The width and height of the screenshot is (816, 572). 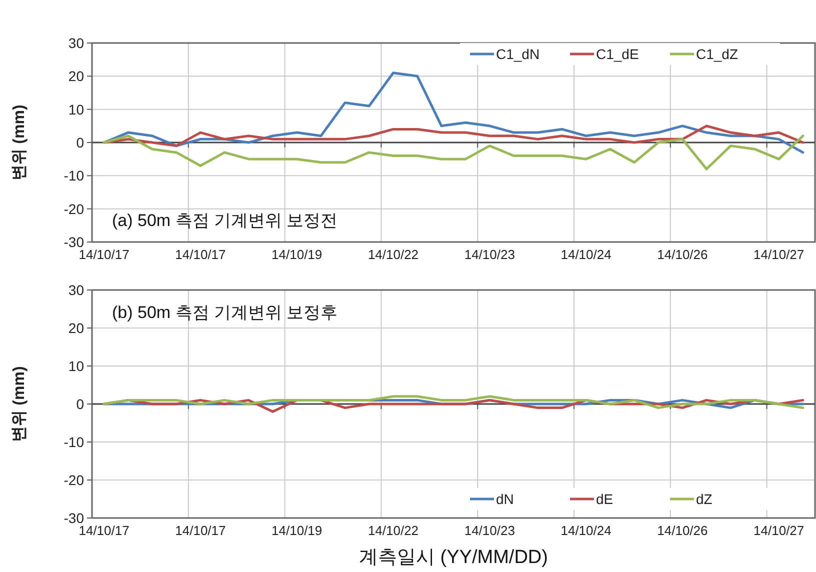 I want to click on legend-label: dN, so click(x=505, y=499).